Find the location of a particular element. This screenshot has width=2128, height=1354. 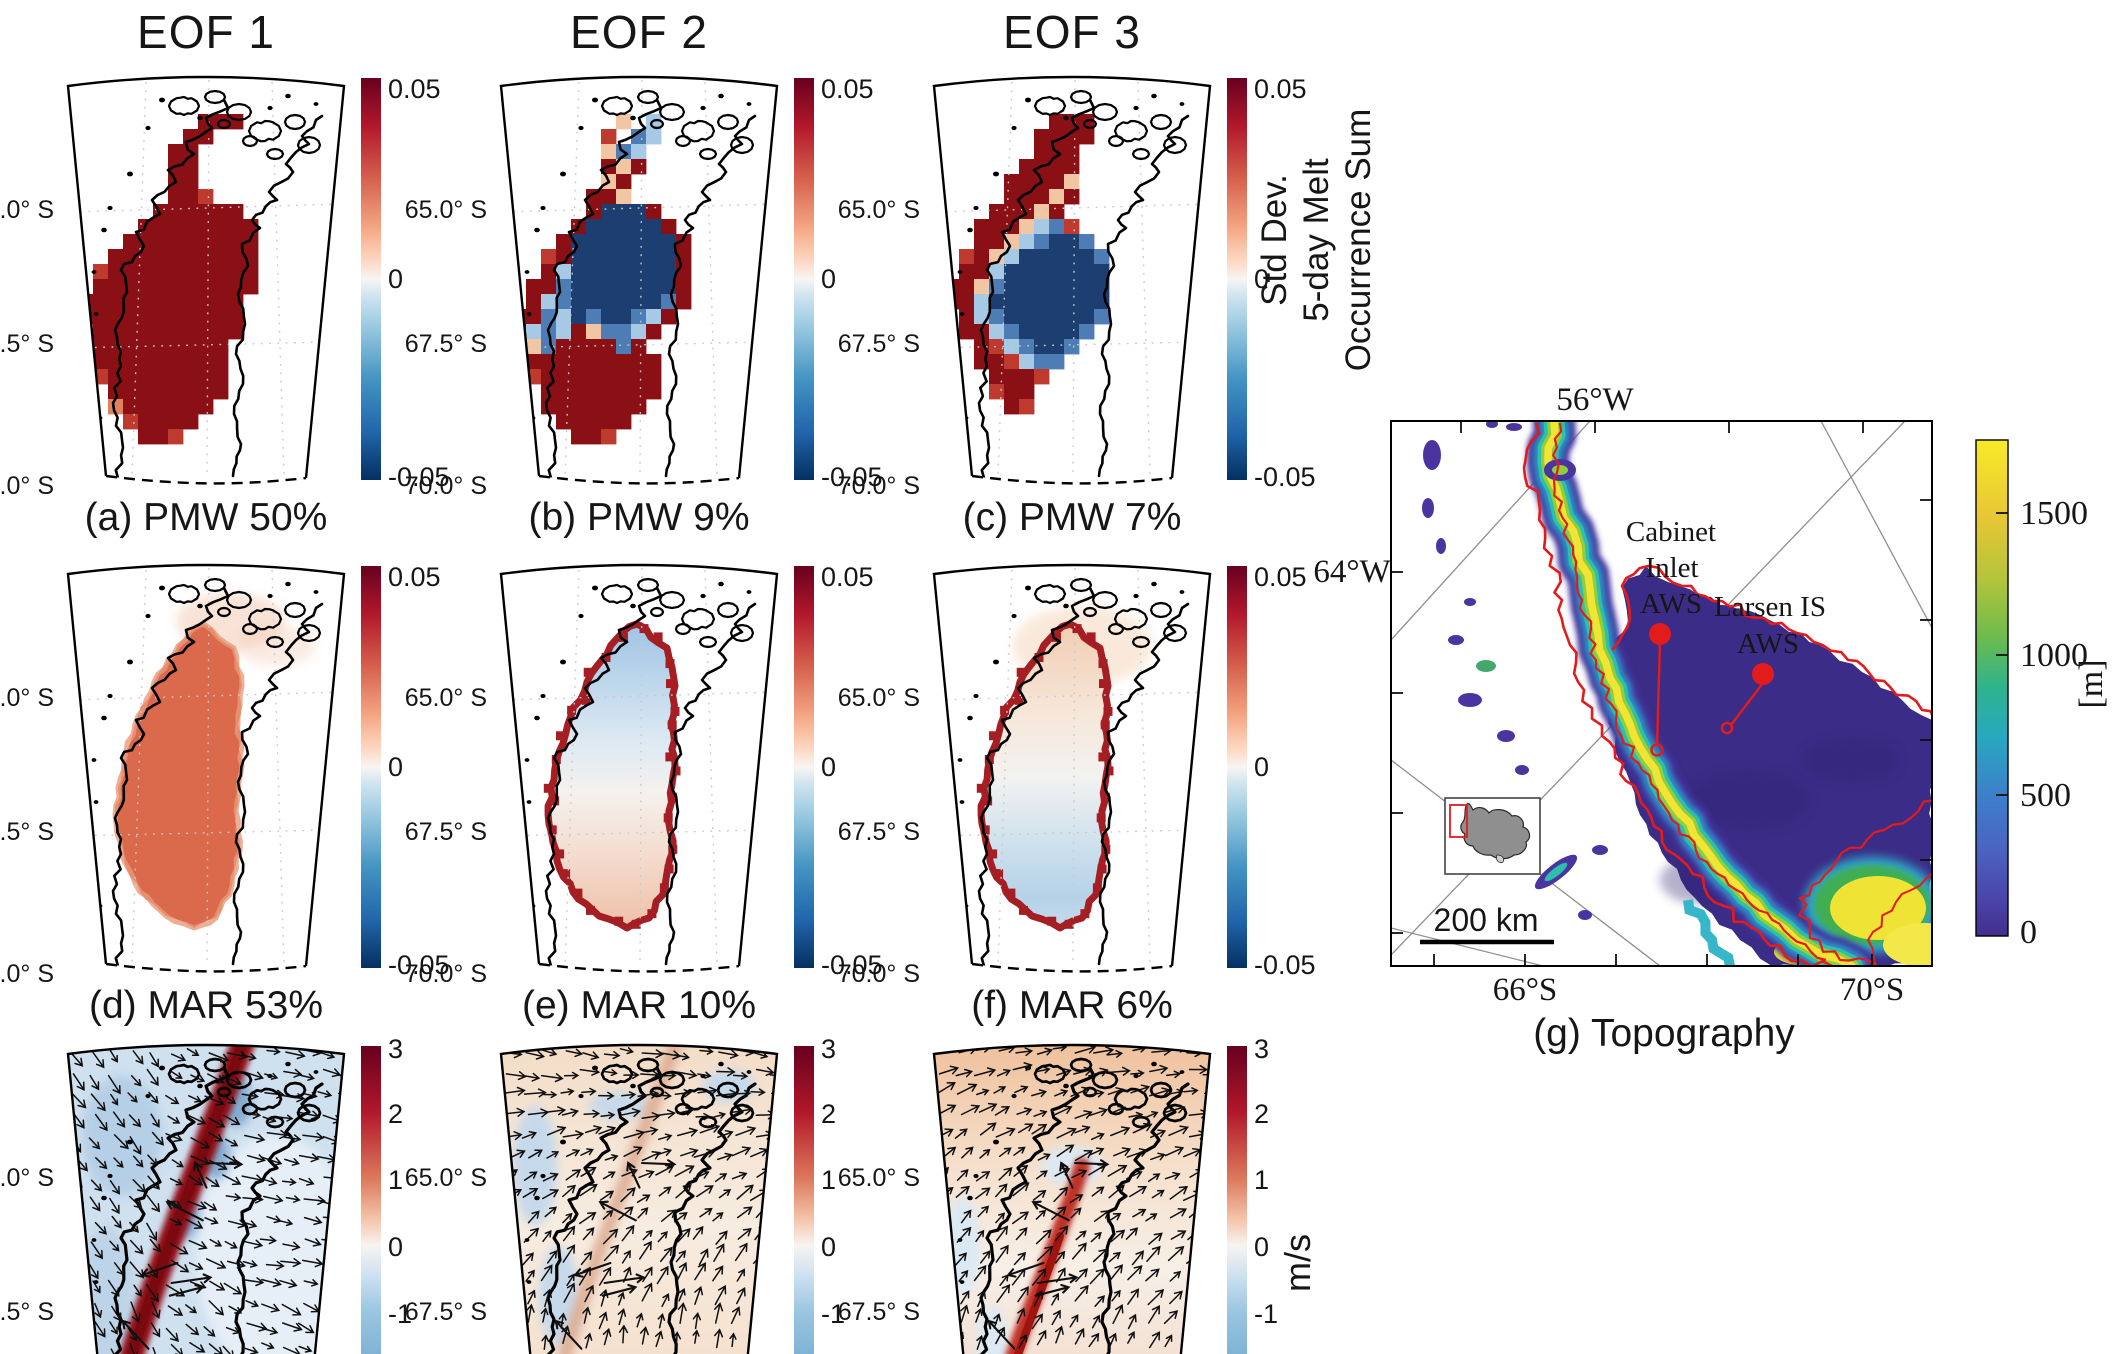

svg-text: Larsen IS is located at coordinates (1770, 607).